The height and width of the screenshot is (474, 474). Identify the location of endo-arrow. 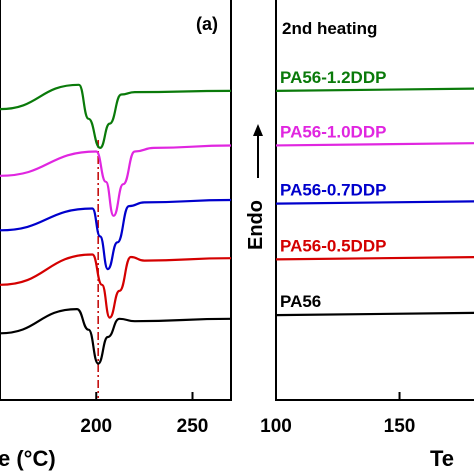
(258, 151).